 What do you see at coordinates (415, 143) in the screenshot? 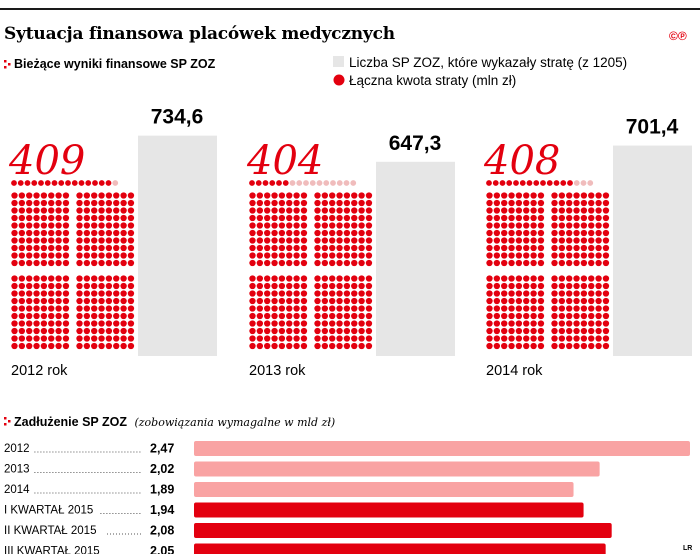
I see `loss-value-label: 647,3` at bounding box center [415, 143].